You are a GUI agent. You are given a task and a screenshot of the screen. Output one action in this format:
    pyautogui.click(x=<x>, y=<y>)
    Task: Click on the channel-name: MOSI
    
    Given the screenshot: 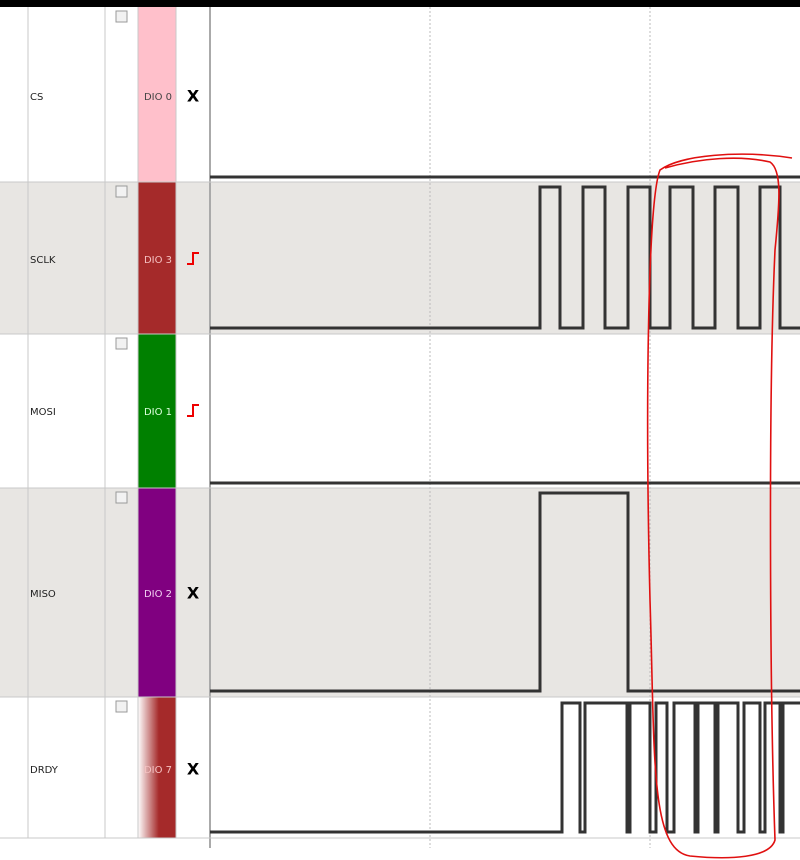 What is the action you would take?
    pyautogui.click(x=43, y=412)
    